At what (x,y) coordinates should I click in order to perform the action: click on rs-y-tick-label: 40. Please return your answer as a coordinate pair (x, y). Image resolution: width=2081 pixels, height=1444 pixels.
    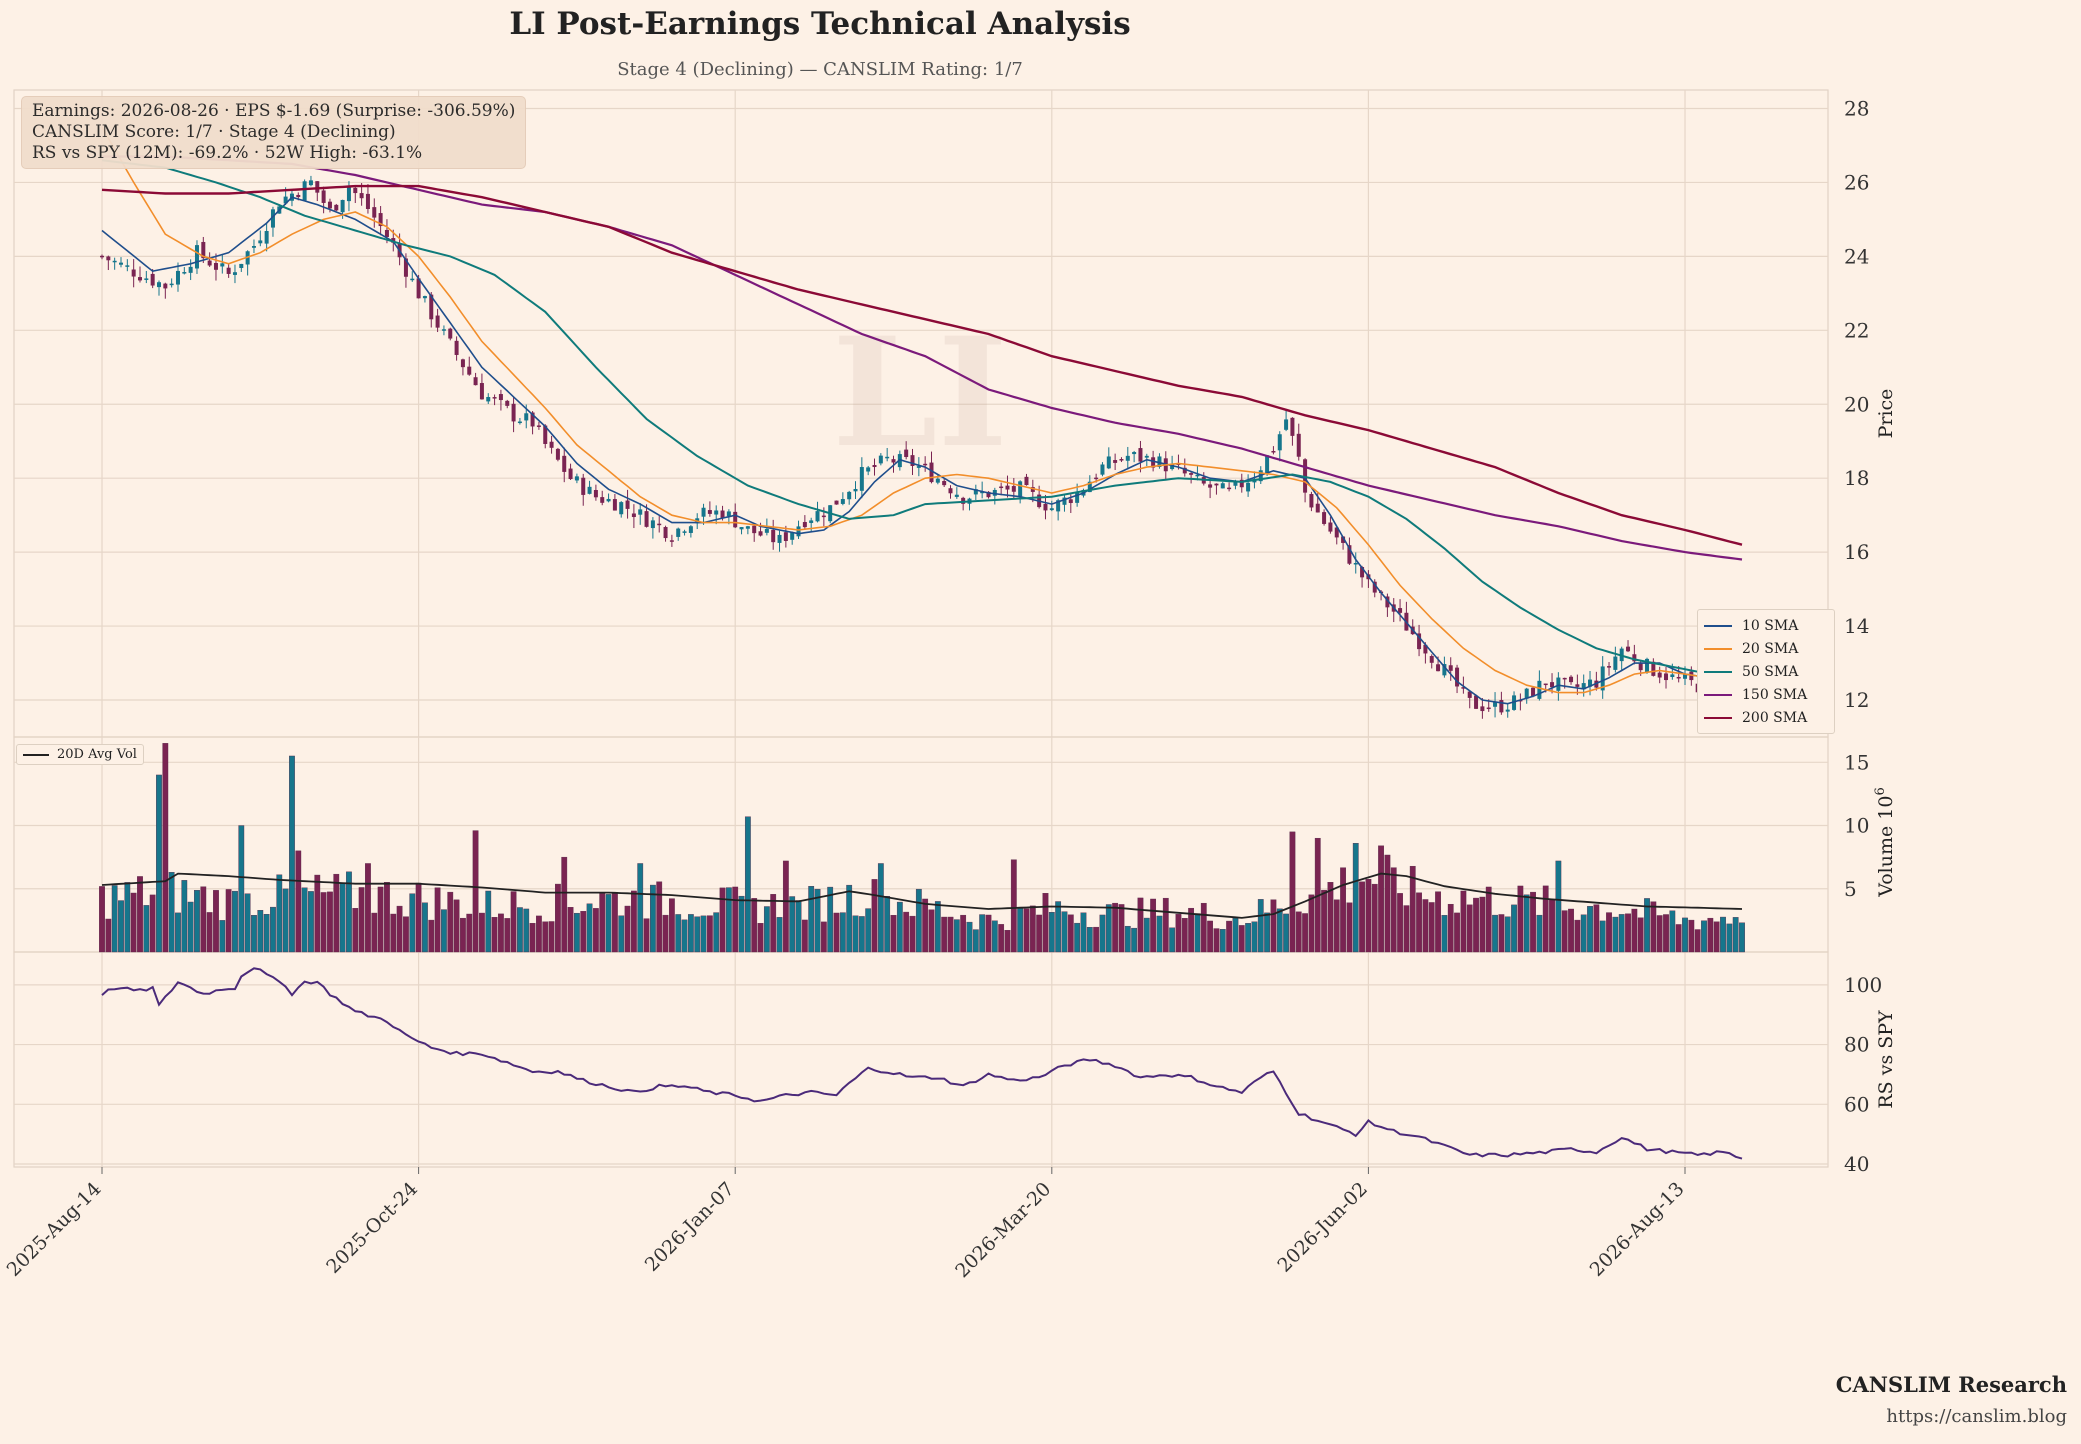
    Looking at the image, I should click on (1856, 1164).